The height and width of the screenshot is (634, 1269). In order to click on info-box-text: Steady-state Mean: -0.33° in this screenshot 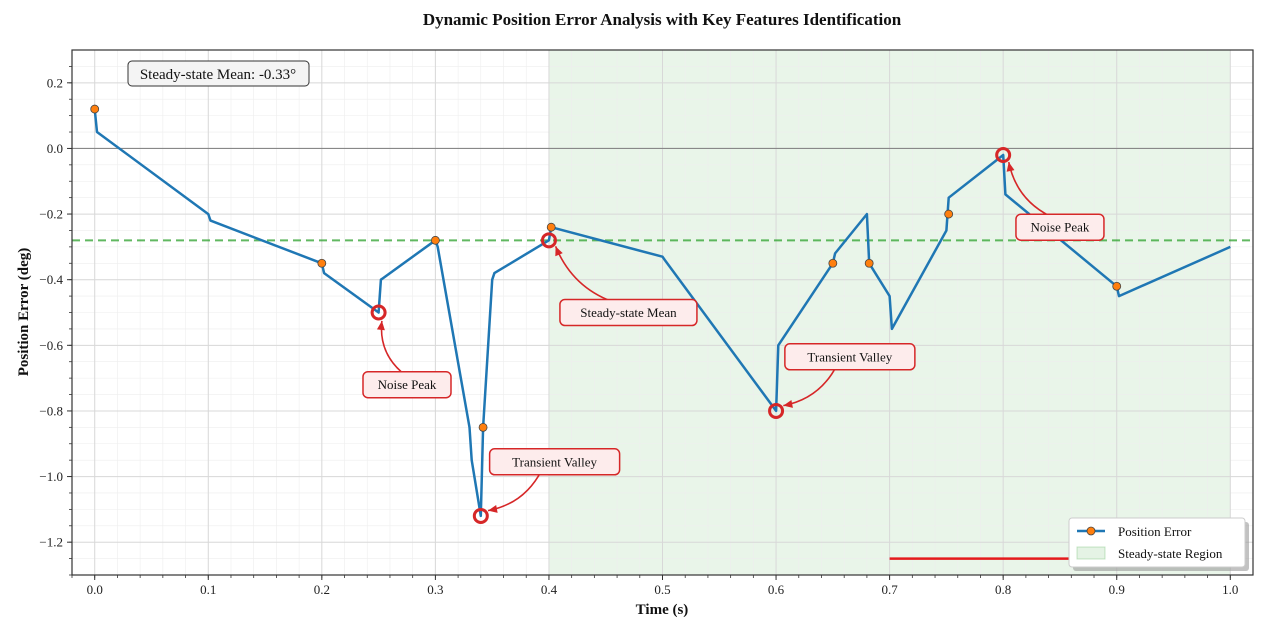, I will do `click(218, 75)`.